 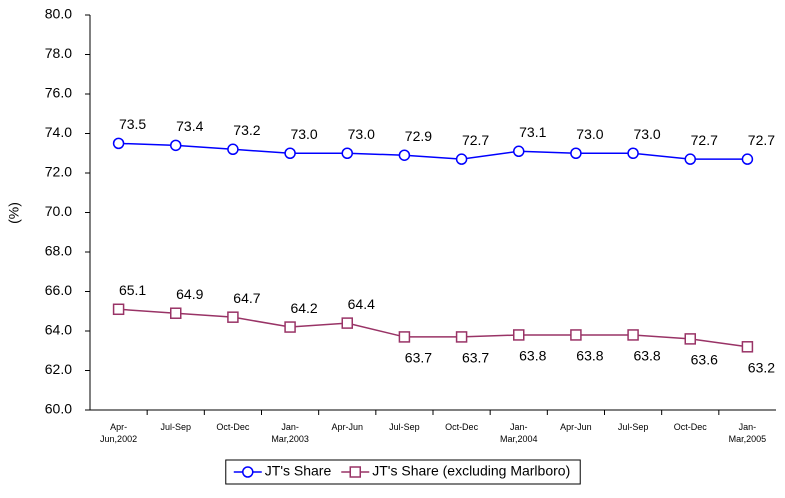 I want to click on data-label: 63.2, so click(x=761, y=368).